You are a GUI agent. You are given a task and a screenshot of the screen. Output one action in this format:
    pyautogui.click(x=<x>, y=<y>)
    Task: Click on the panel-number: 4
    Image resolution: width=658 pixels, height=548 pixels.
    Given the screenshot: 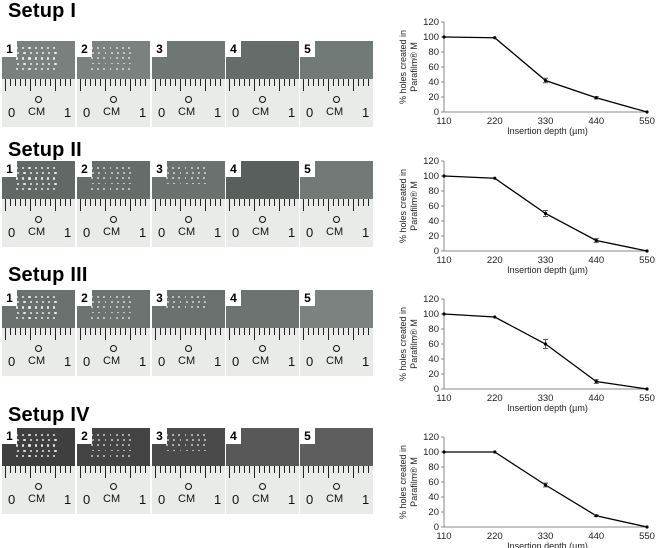 What is the action you would take?
    pyautogui.click(x=233, y=436)
    